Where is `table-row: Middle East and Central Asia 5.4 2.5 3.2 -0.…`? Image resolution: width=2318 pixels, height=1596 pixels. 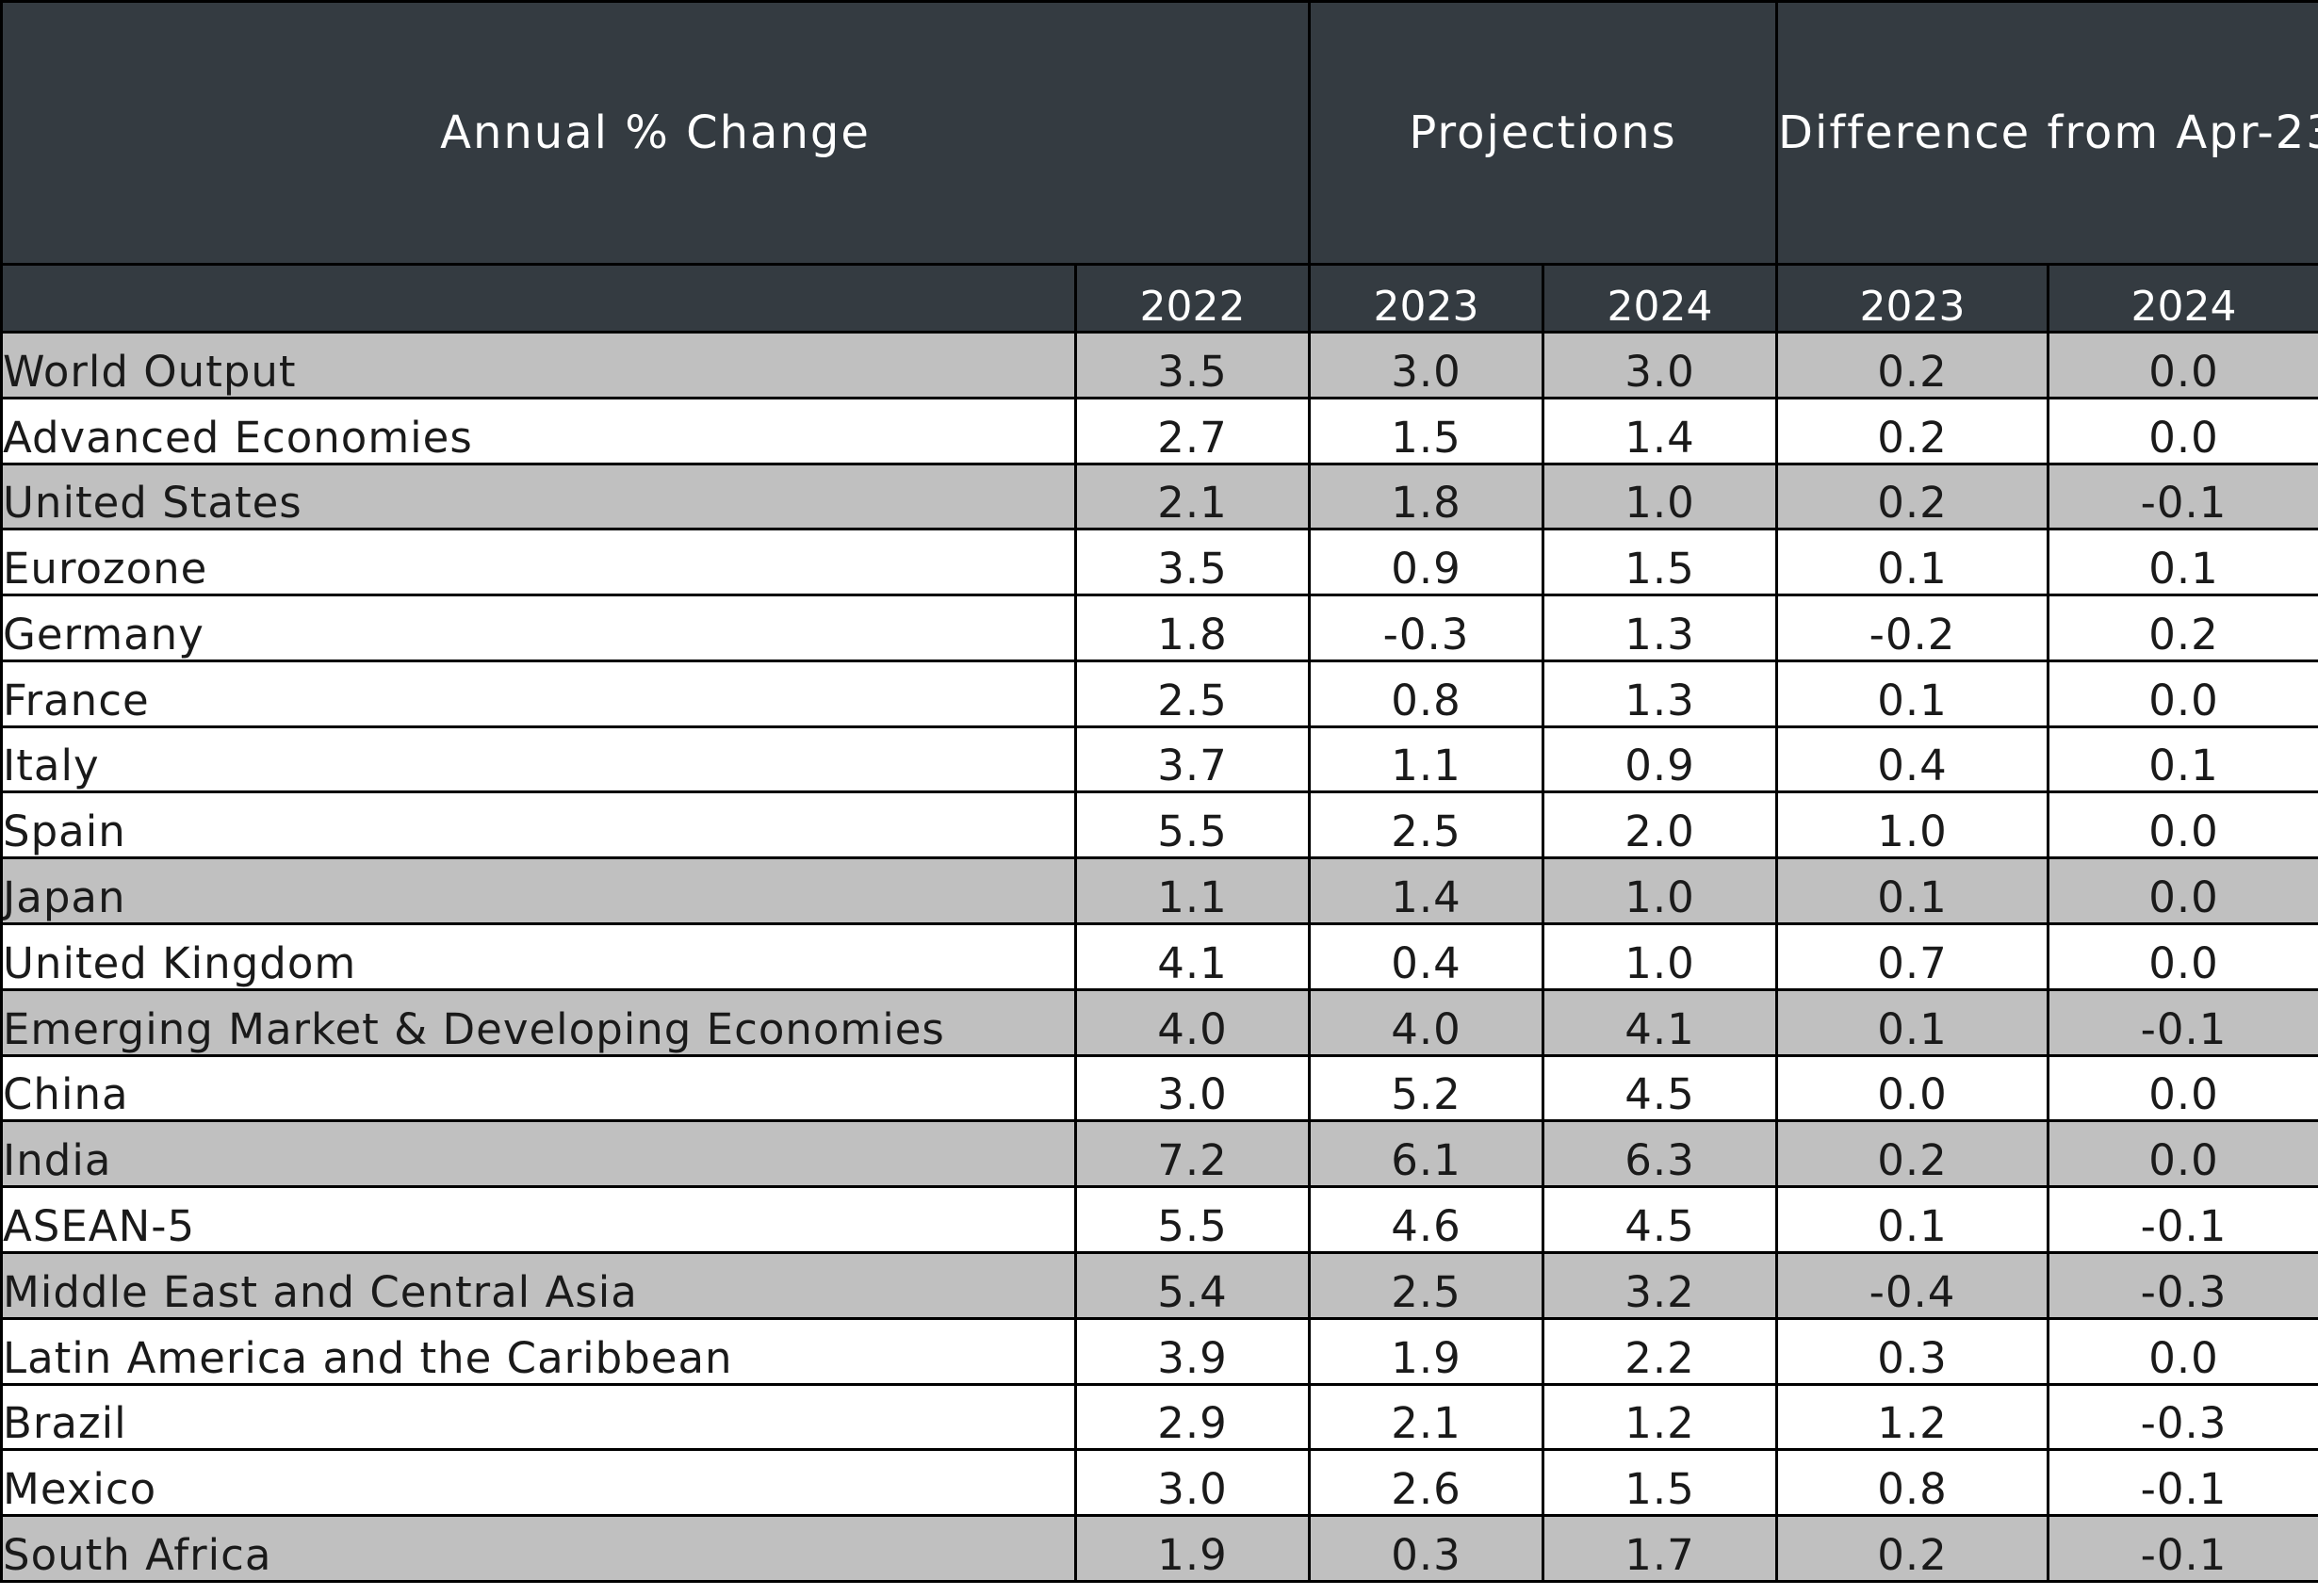
table-row: Middle East and Central Asia 5.4 2.5 3.2 -0.… is located at coordinates (1159, 1285).